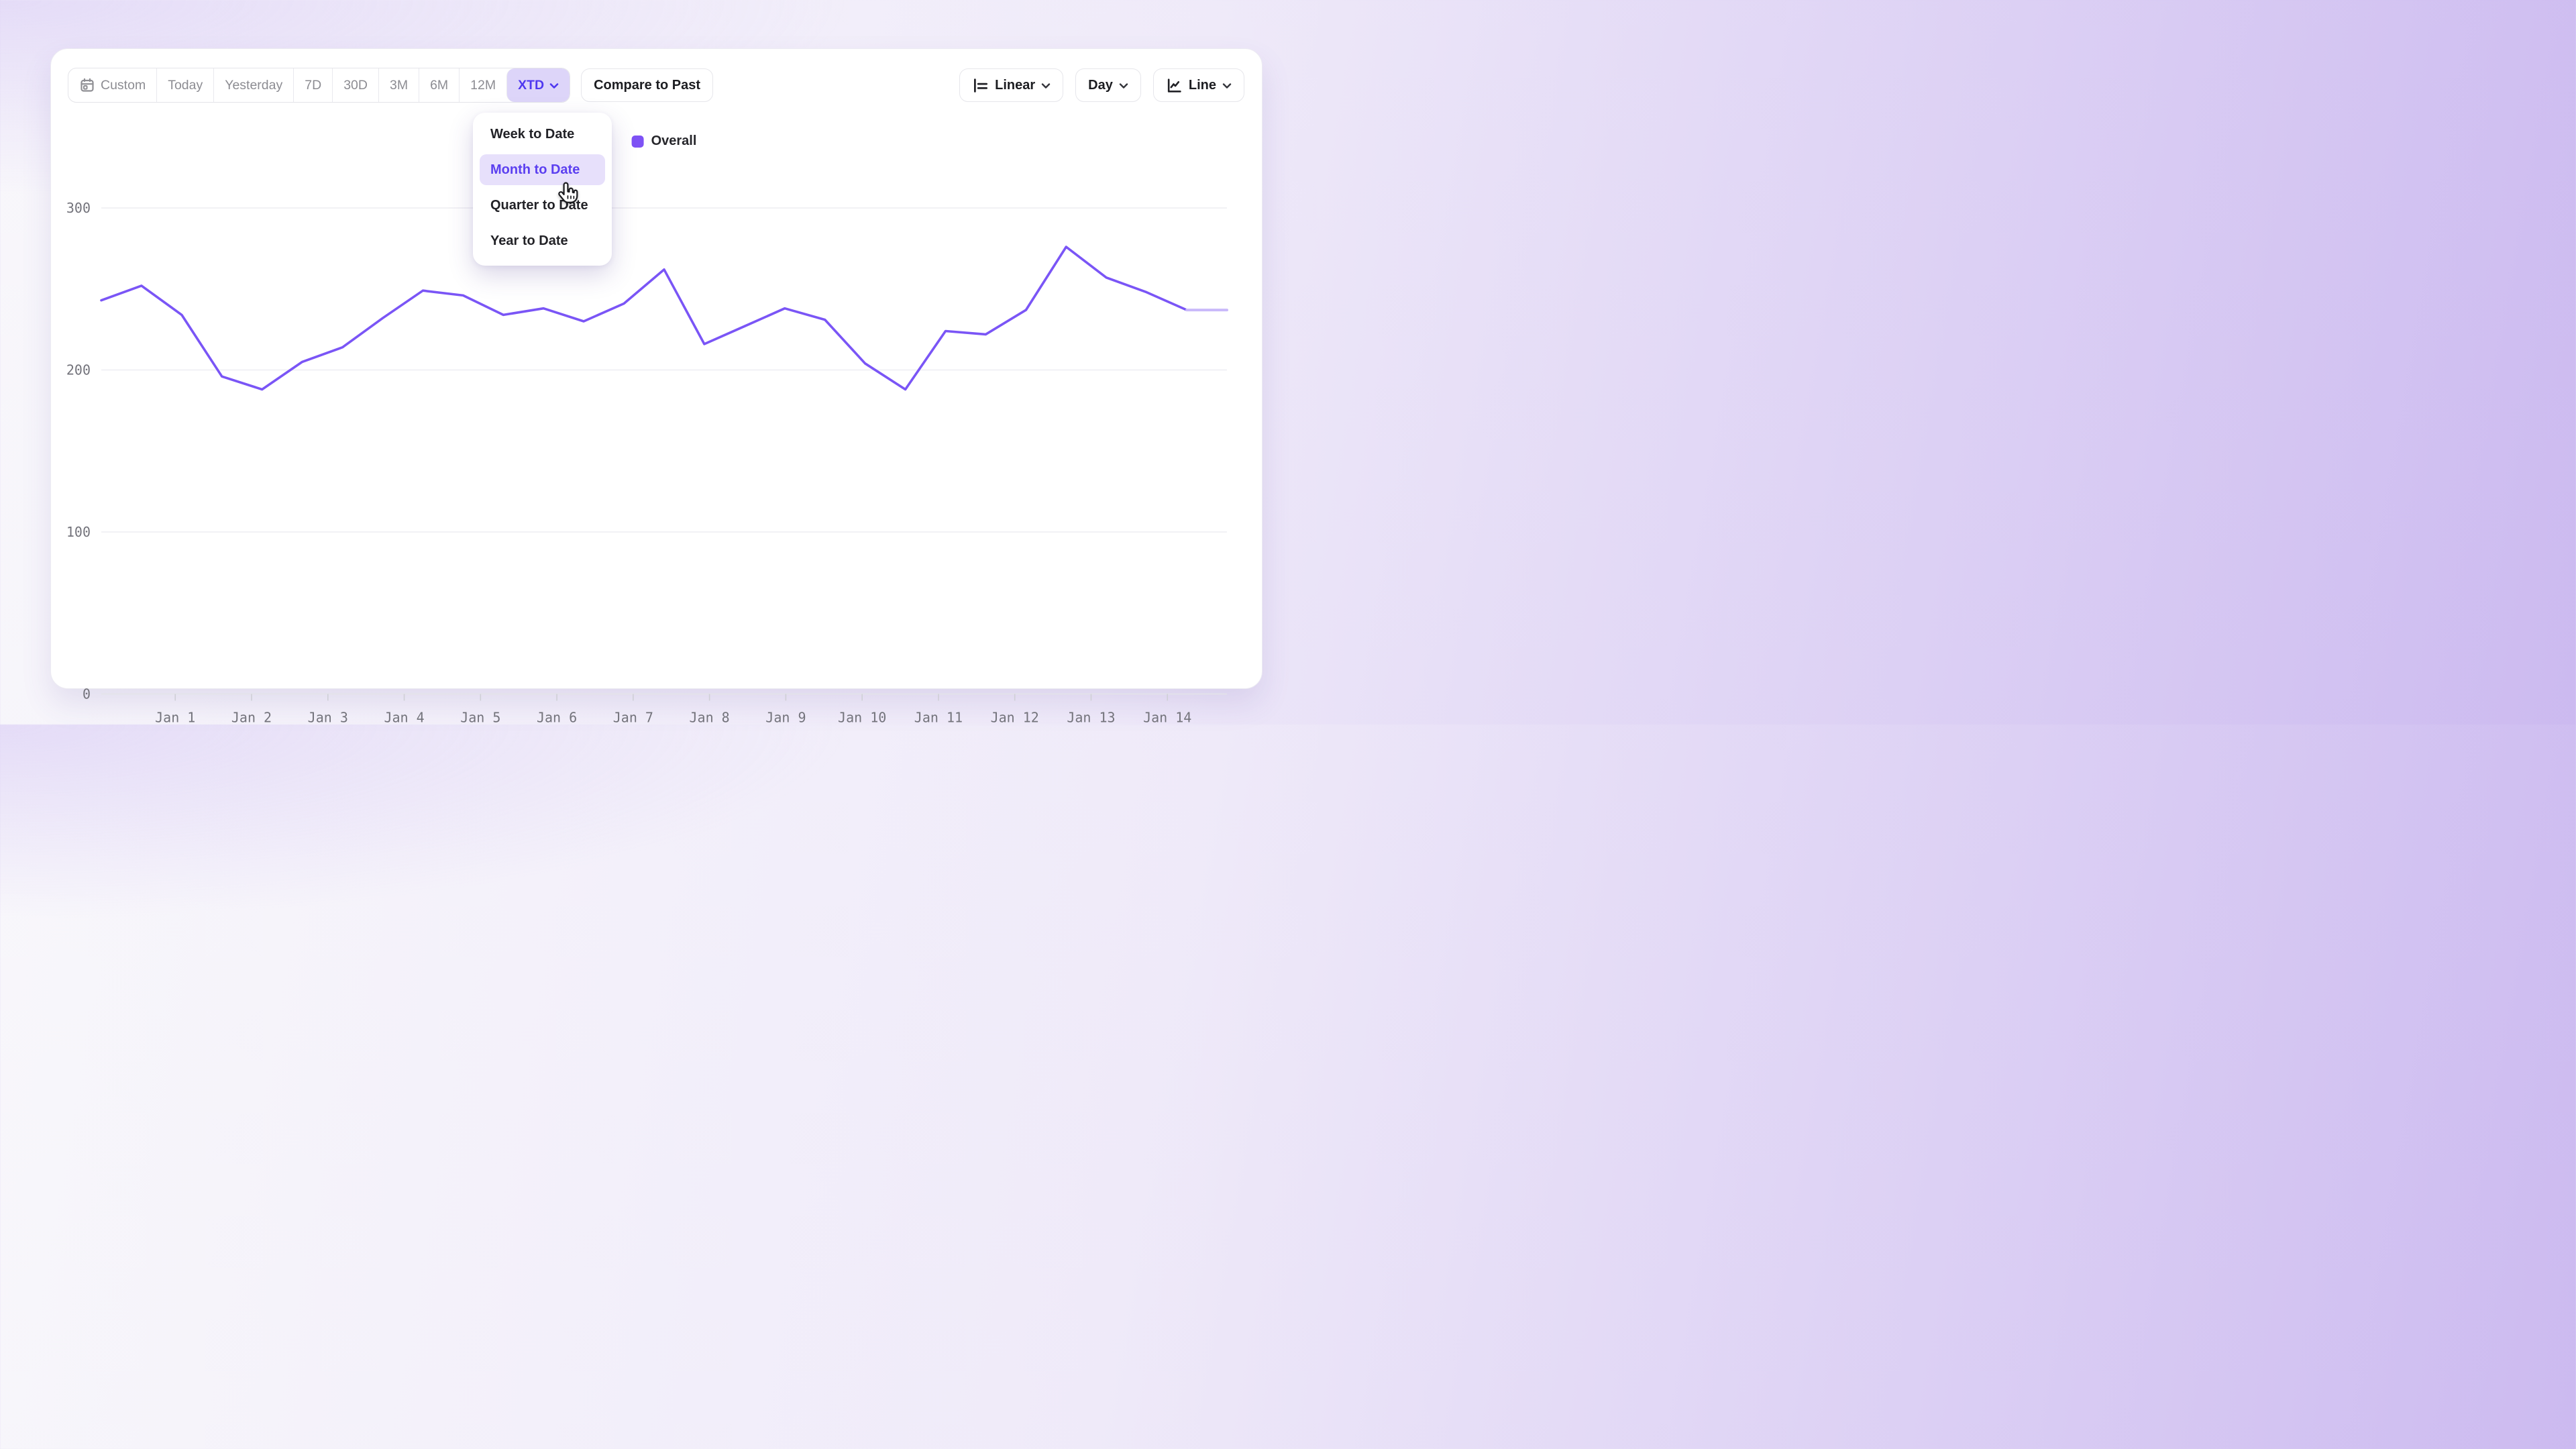  I want to click on date-range-segment-custom: Custom, so click(112, 85).